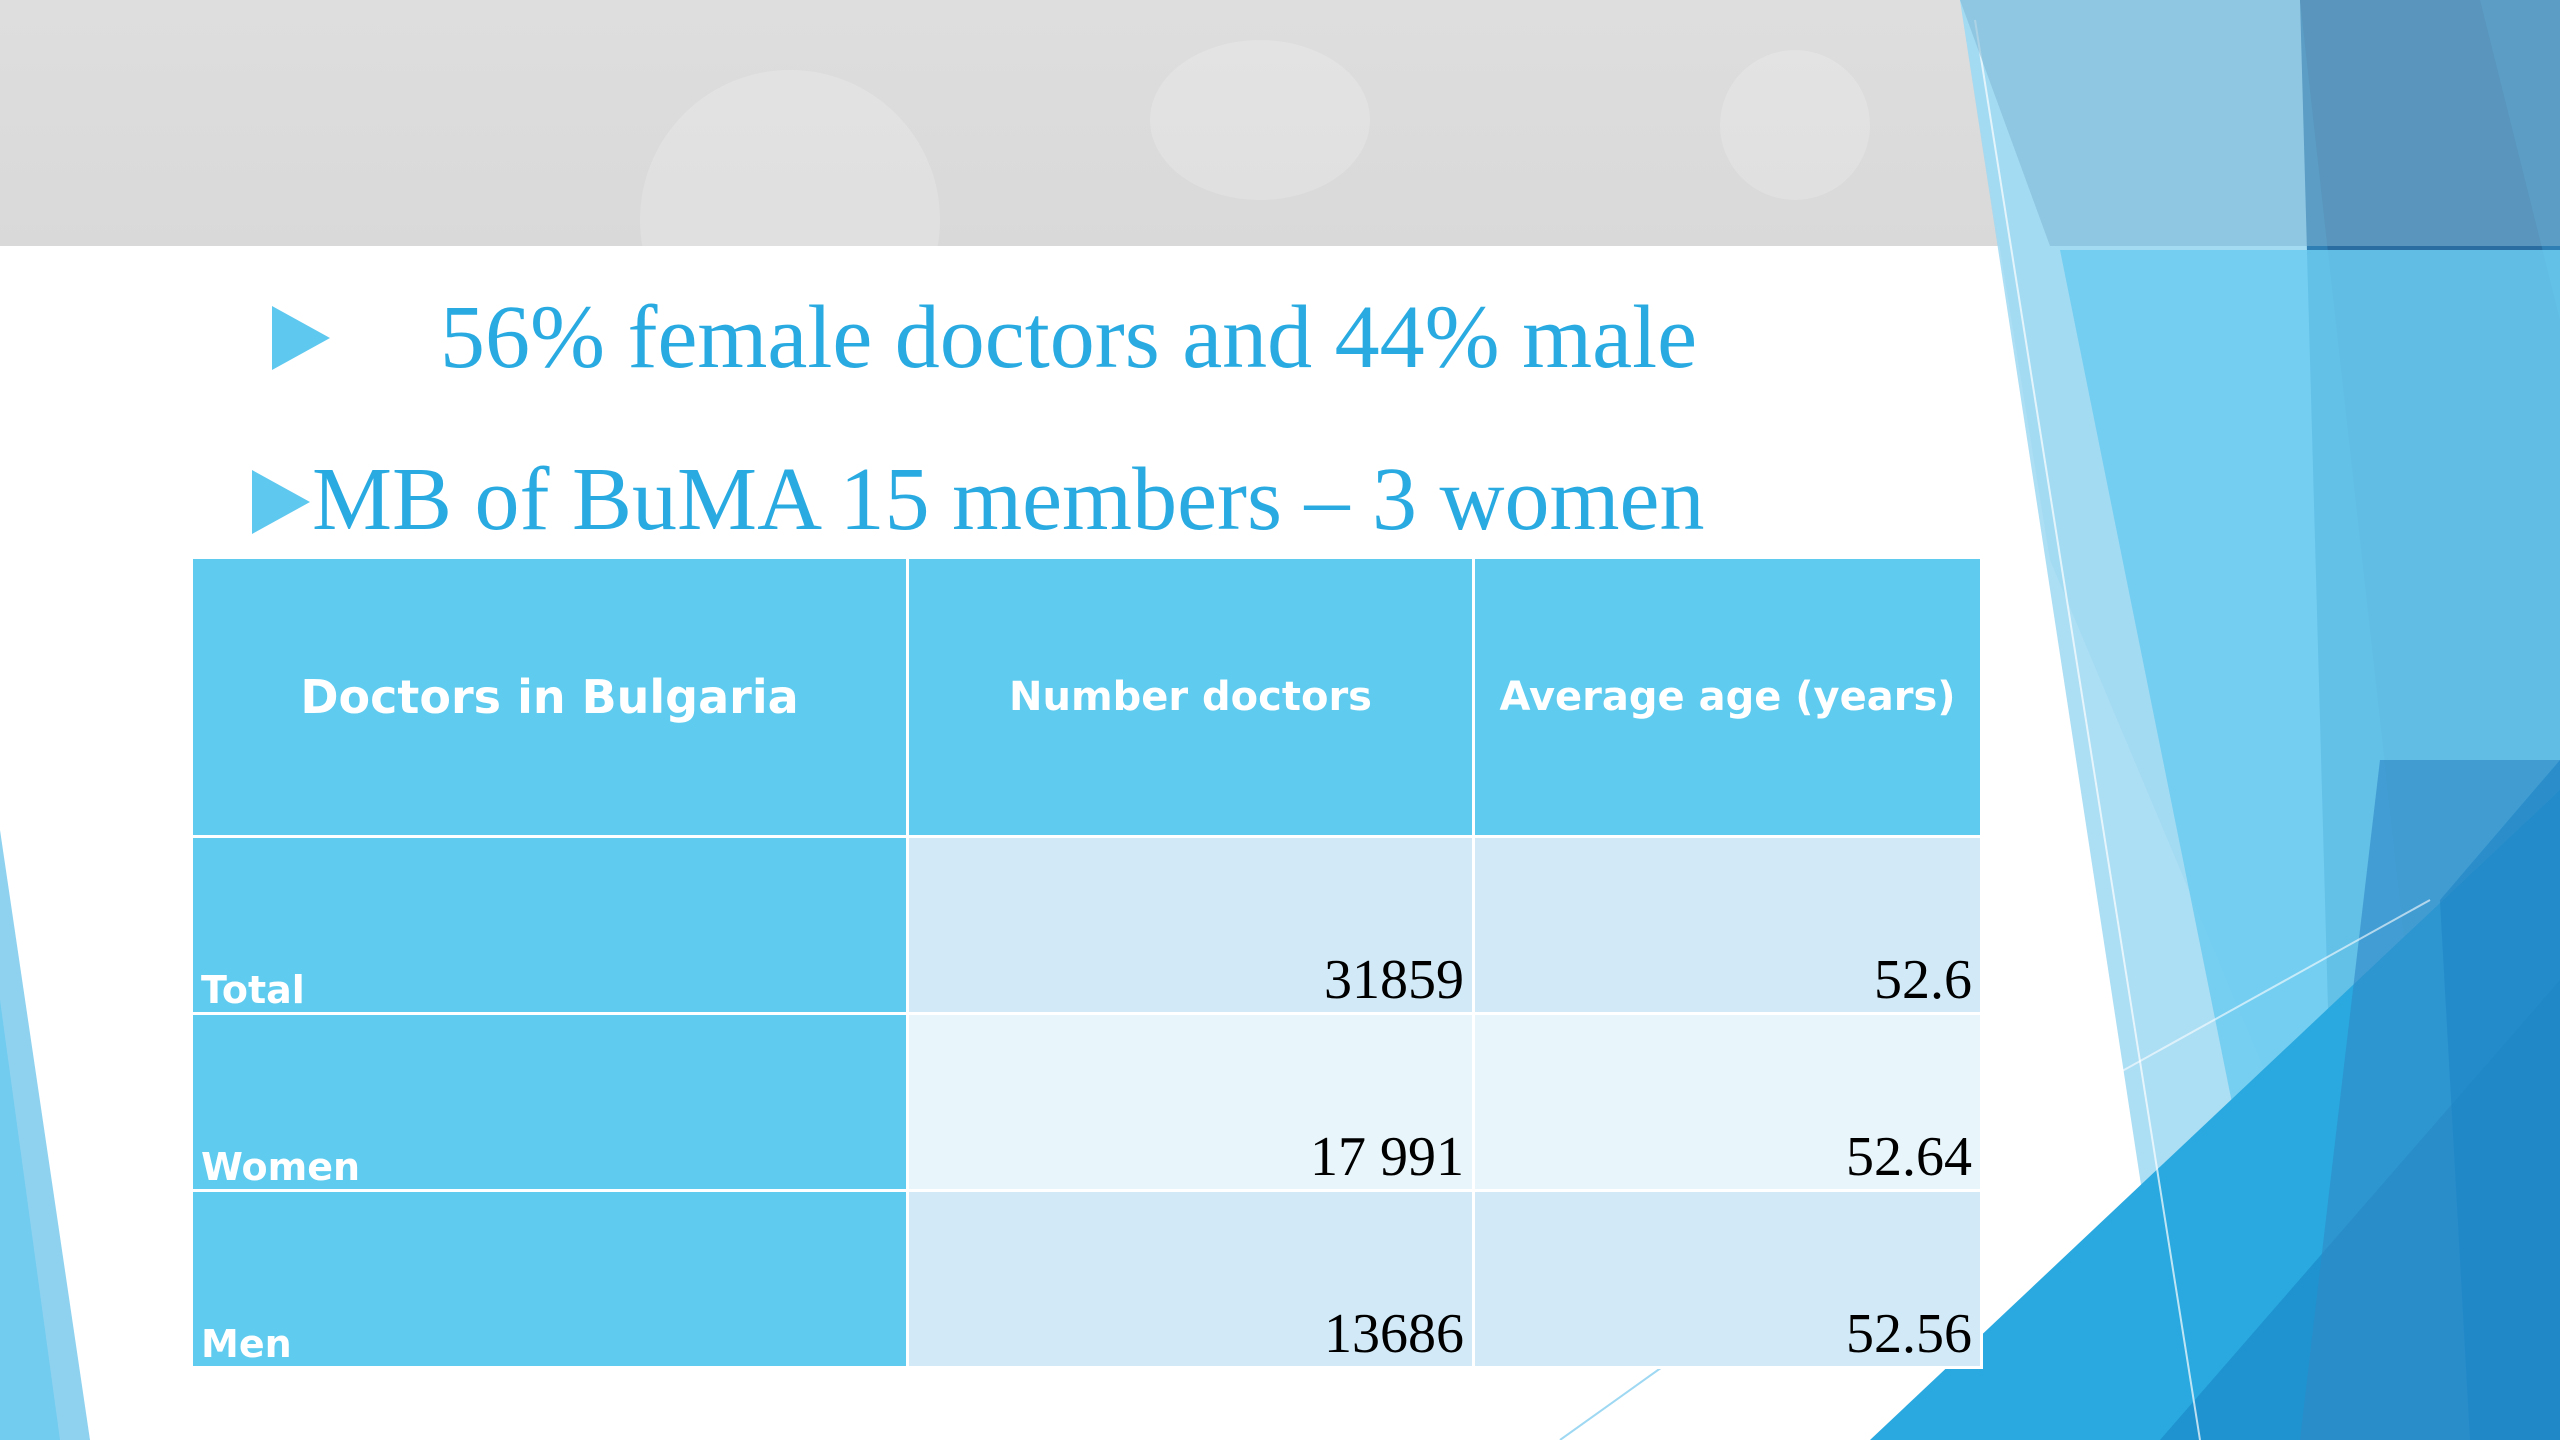 The width and height of the screenshot is (2560, 1440). What do you see at coordinates (1190, 1102) in the screenshot?
I see `number-doctors-cell: 17 991` at bounding box center [1190, 1102].